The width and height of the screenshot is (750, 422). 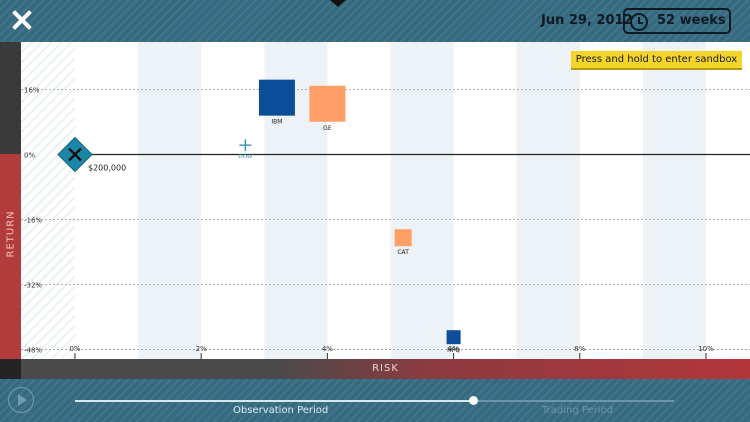 What do you see at coordinates (691, 20) in the screenshot?
I see `period-label: 52 weeks` at bounding box center [691, 20].